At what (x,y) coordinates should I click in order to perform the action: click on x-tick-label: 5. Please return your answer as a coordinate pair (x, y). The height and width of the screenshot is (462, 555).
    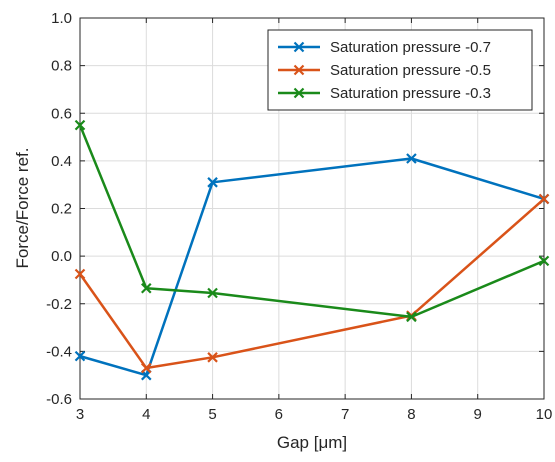
    Looking at the image, I should click on (212, 414).